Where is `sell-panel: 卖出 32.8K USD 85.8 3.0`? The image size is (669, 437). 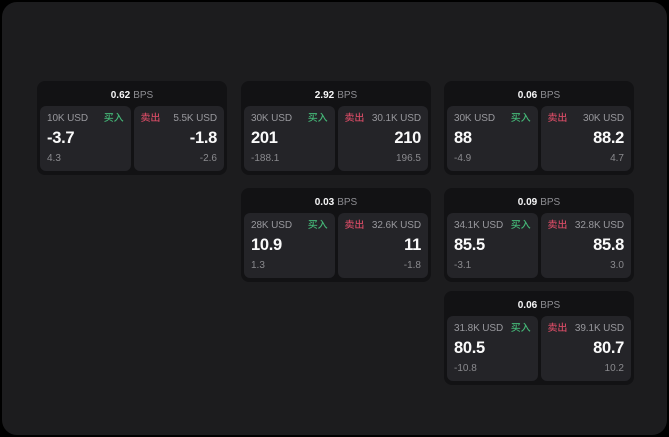
sell-panel: 卖出 32.8K USD 85.8 3.0 is located at coordinates (585, 245).